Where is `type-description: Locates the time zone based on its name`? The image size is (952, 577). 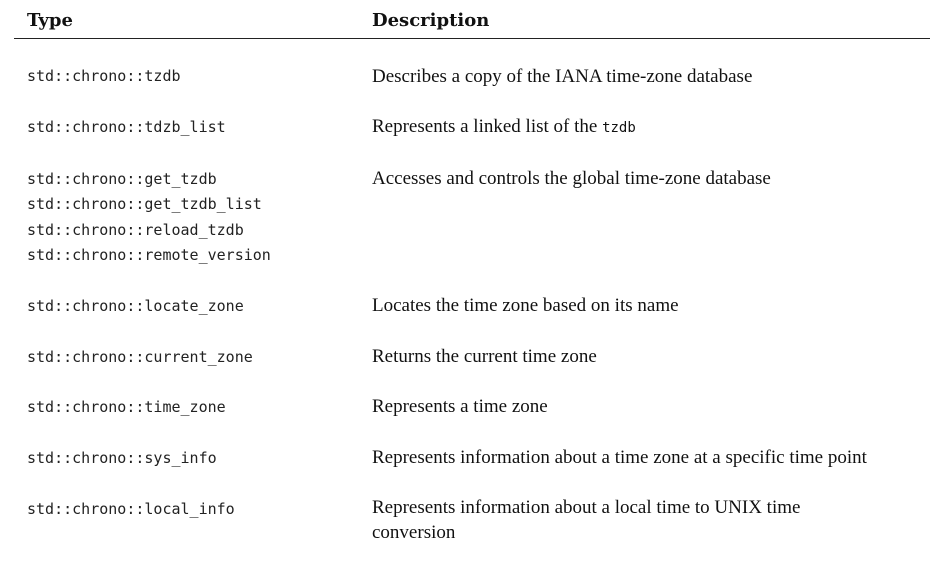 type-description: Locates the time zone based on its name is located at coordinates (525, 305).